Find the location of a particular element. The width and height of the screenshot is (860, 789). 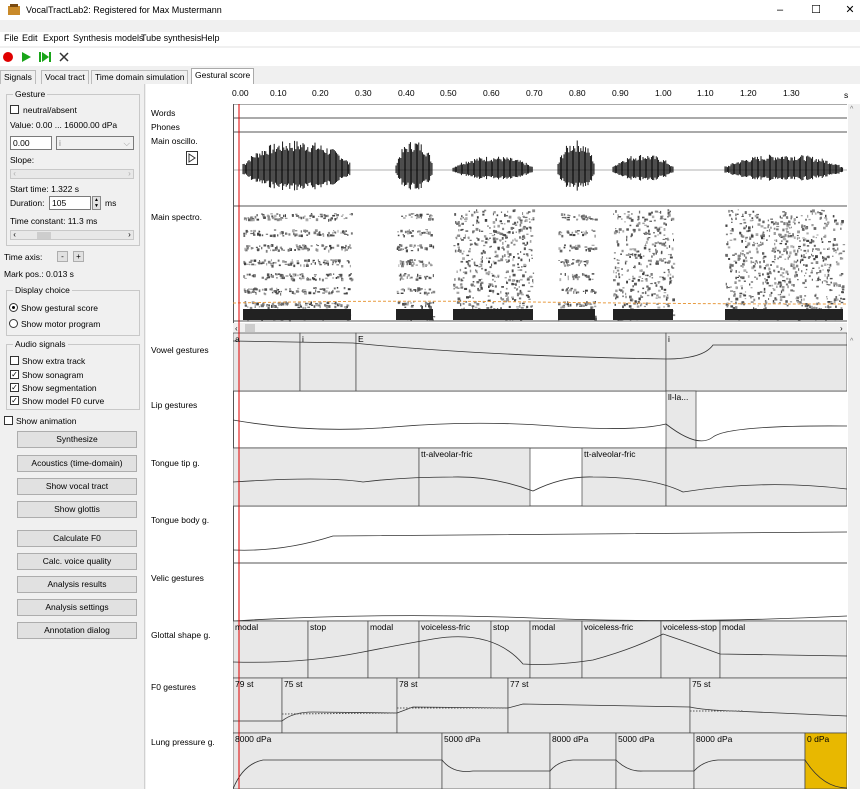

analysis-settings-button: Analysis settings is located at coordinates (77, 607).